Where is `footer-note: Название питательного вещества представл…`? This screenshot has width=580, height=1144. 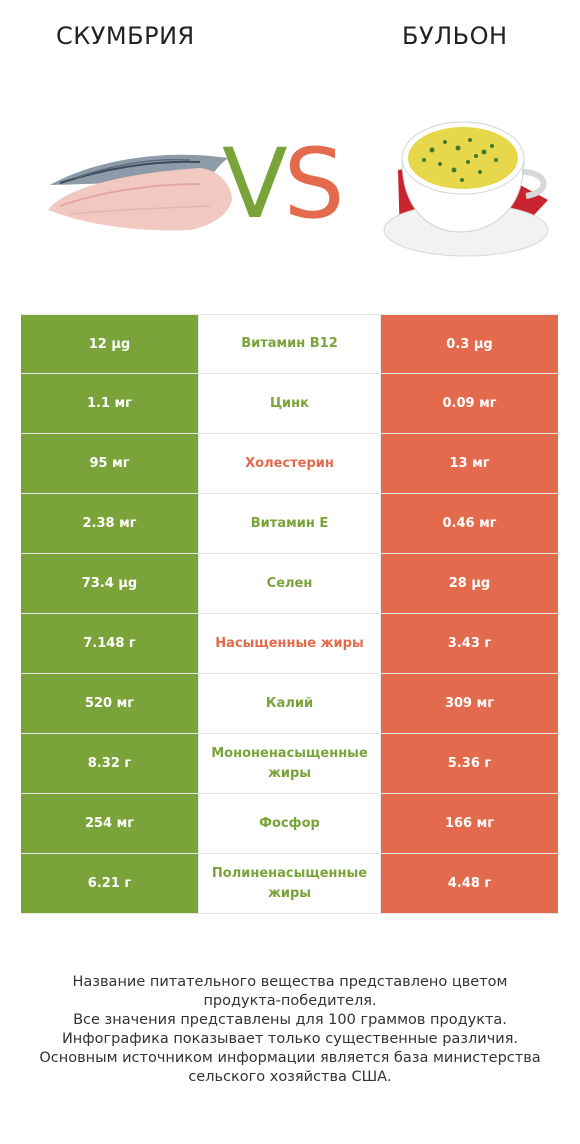
footer-note: Название питательного вещества представл… is located at coordinates (290, 1030).